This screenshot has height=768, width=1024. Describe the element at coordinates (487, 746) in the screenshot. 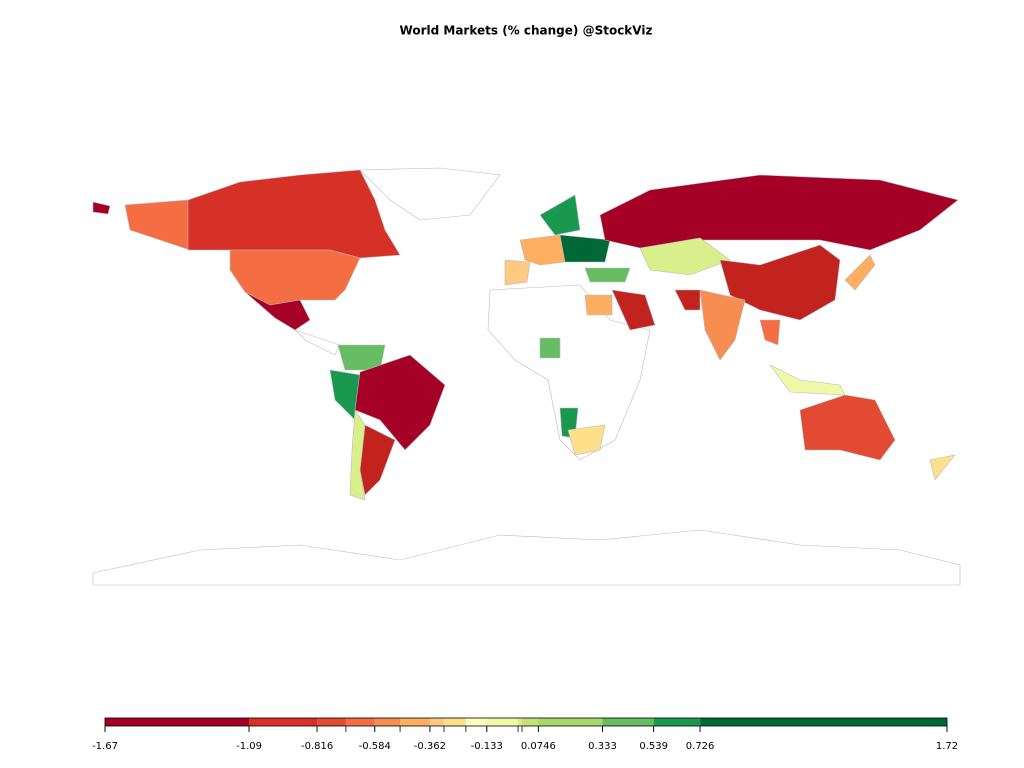

I see `tick-label: -0.133` at that location.